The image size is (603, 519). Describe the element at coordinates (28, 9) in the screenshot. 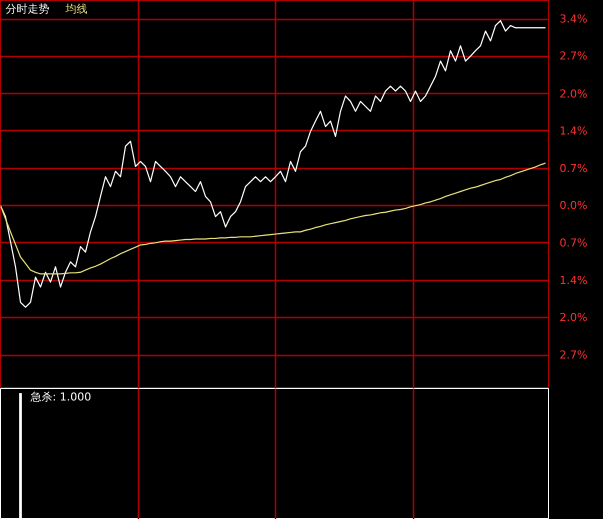

I see `chart-title: 分时走势` at that location.